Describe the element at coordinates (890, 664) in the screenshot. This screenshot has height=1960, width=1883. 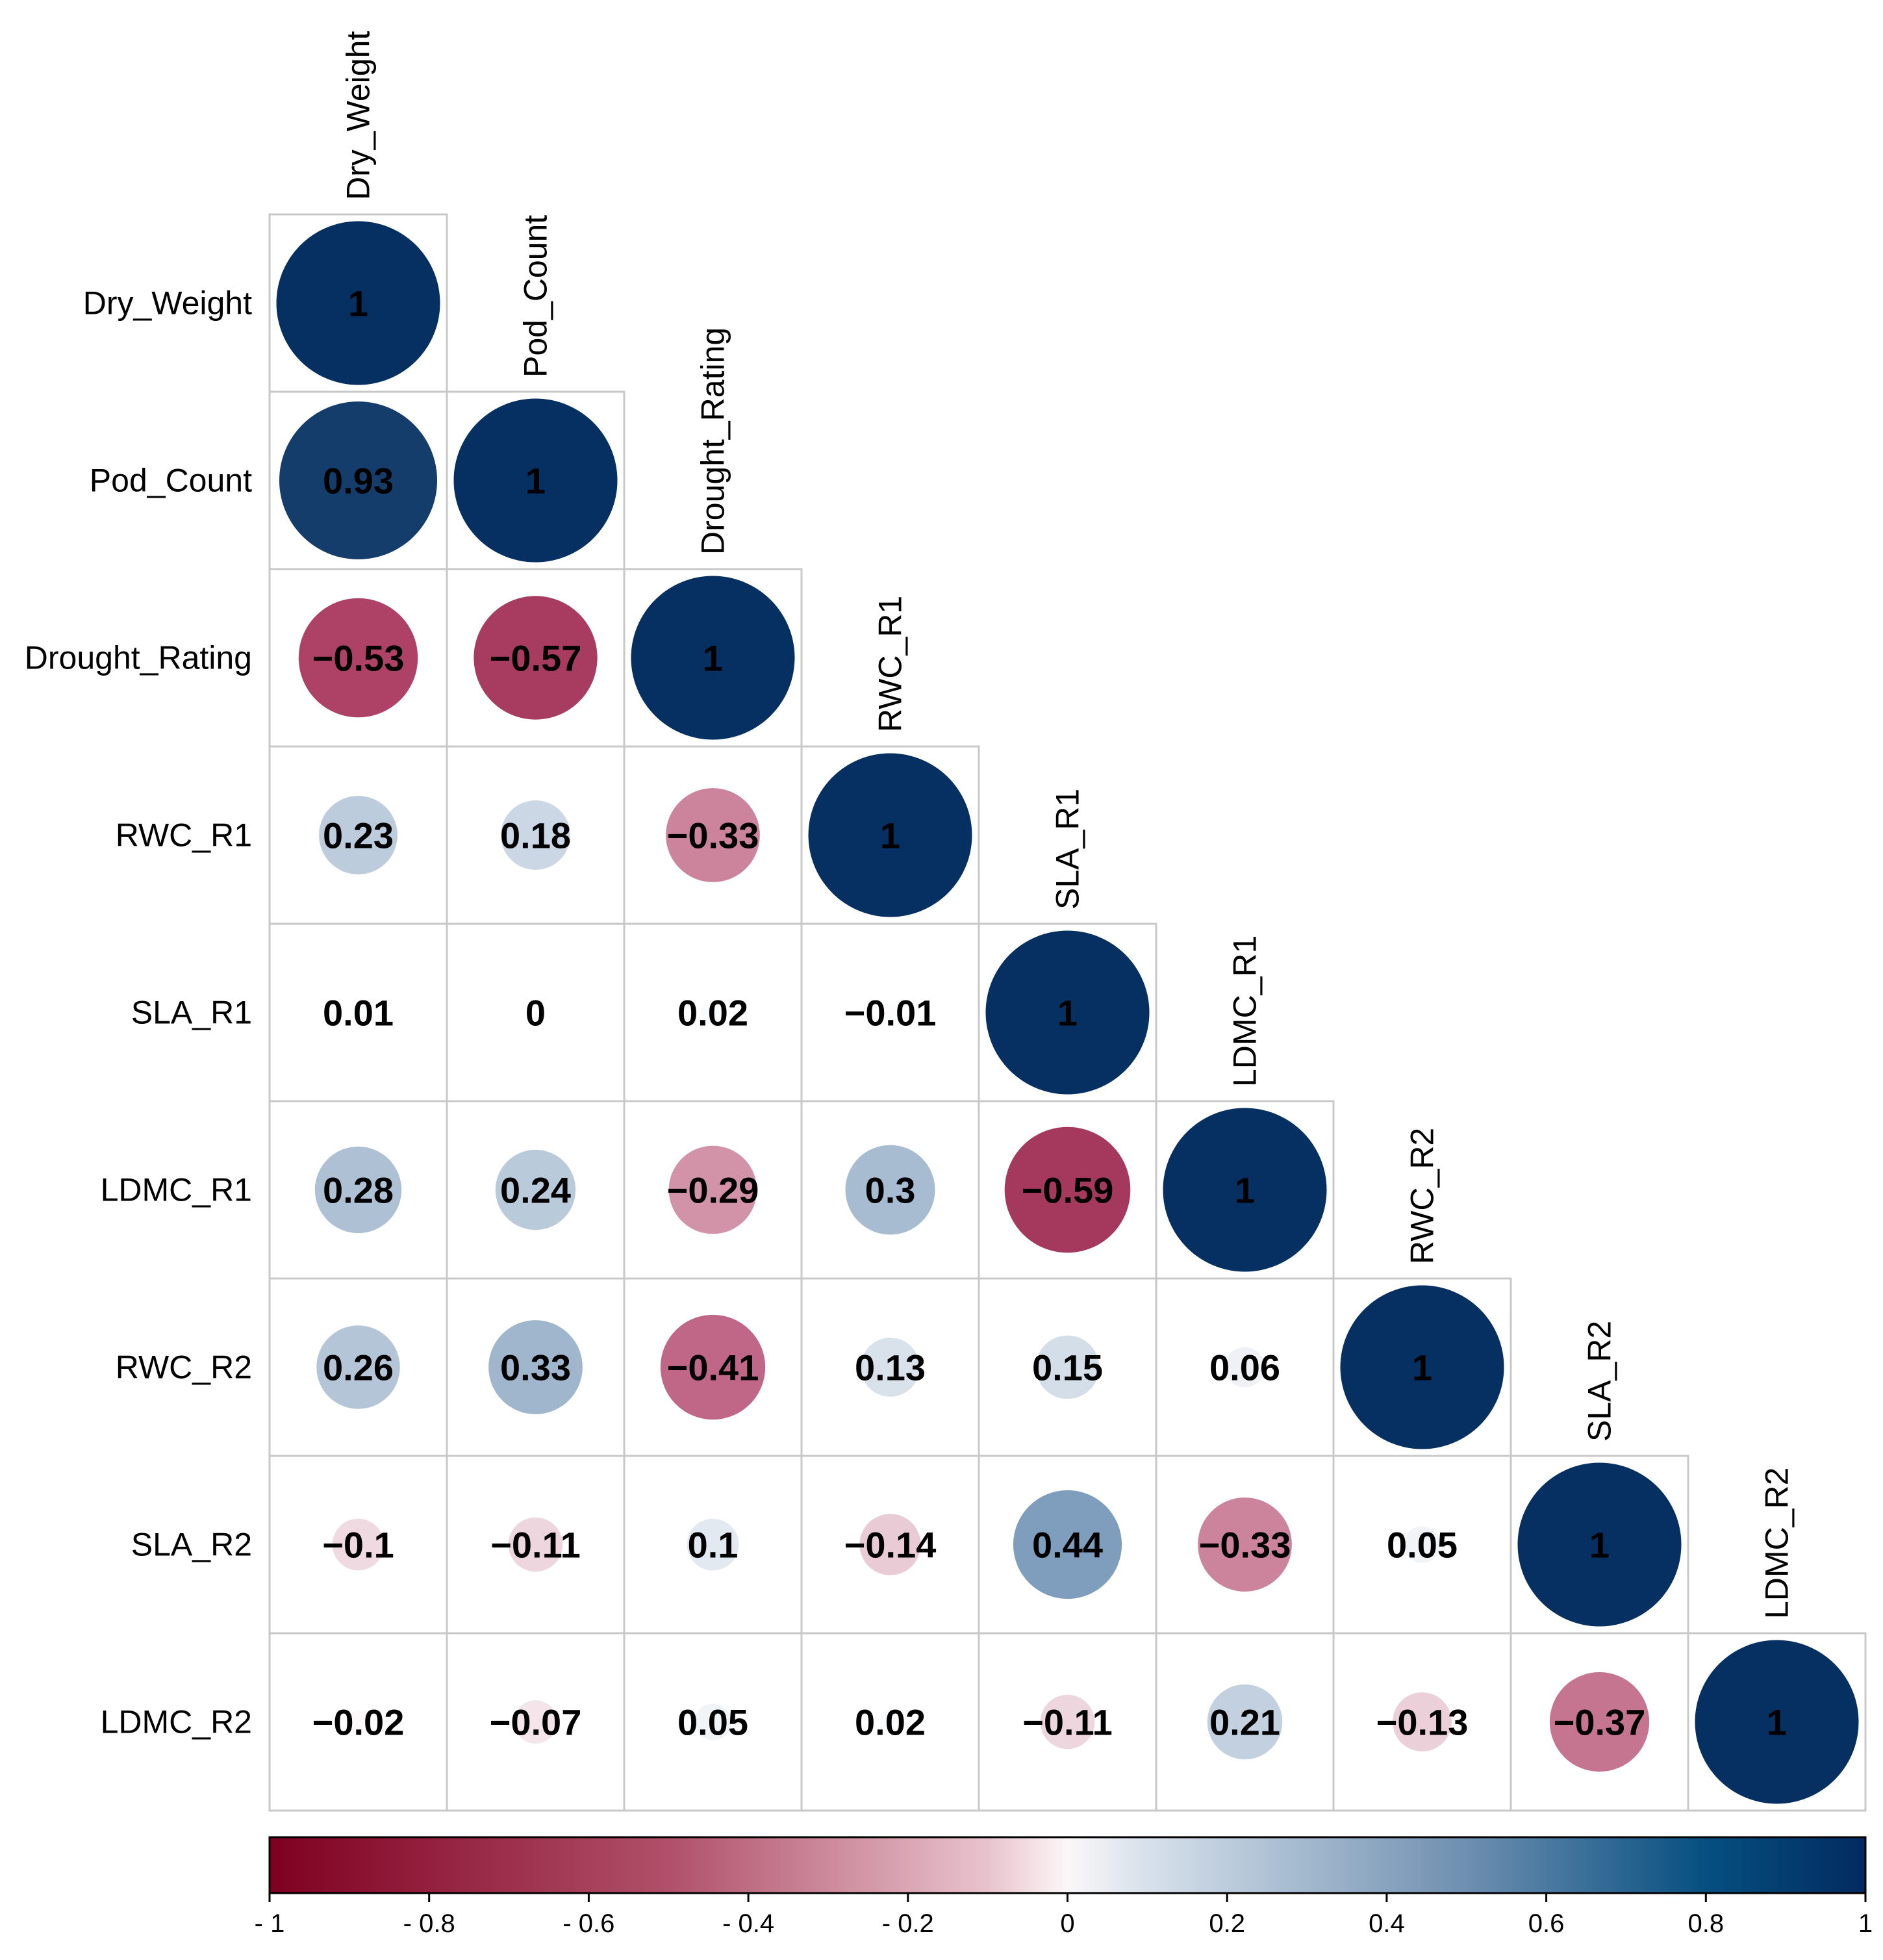
I see `column-label: RWC_R1` at that location.